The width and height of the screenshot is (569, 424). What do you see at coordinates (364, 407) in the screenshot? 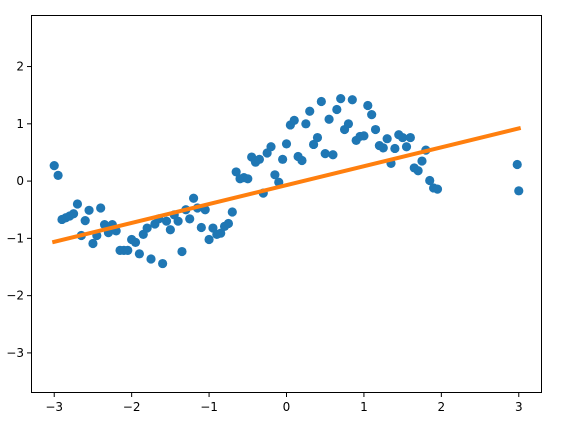
I see `x-tick-label: 1` at bounding box center [364, 407].